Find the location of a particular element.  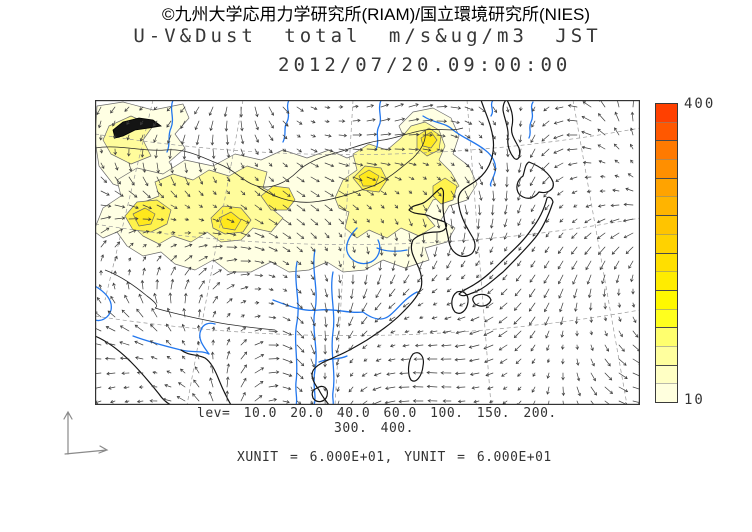

dust-core is located at coordinates (445, 191).